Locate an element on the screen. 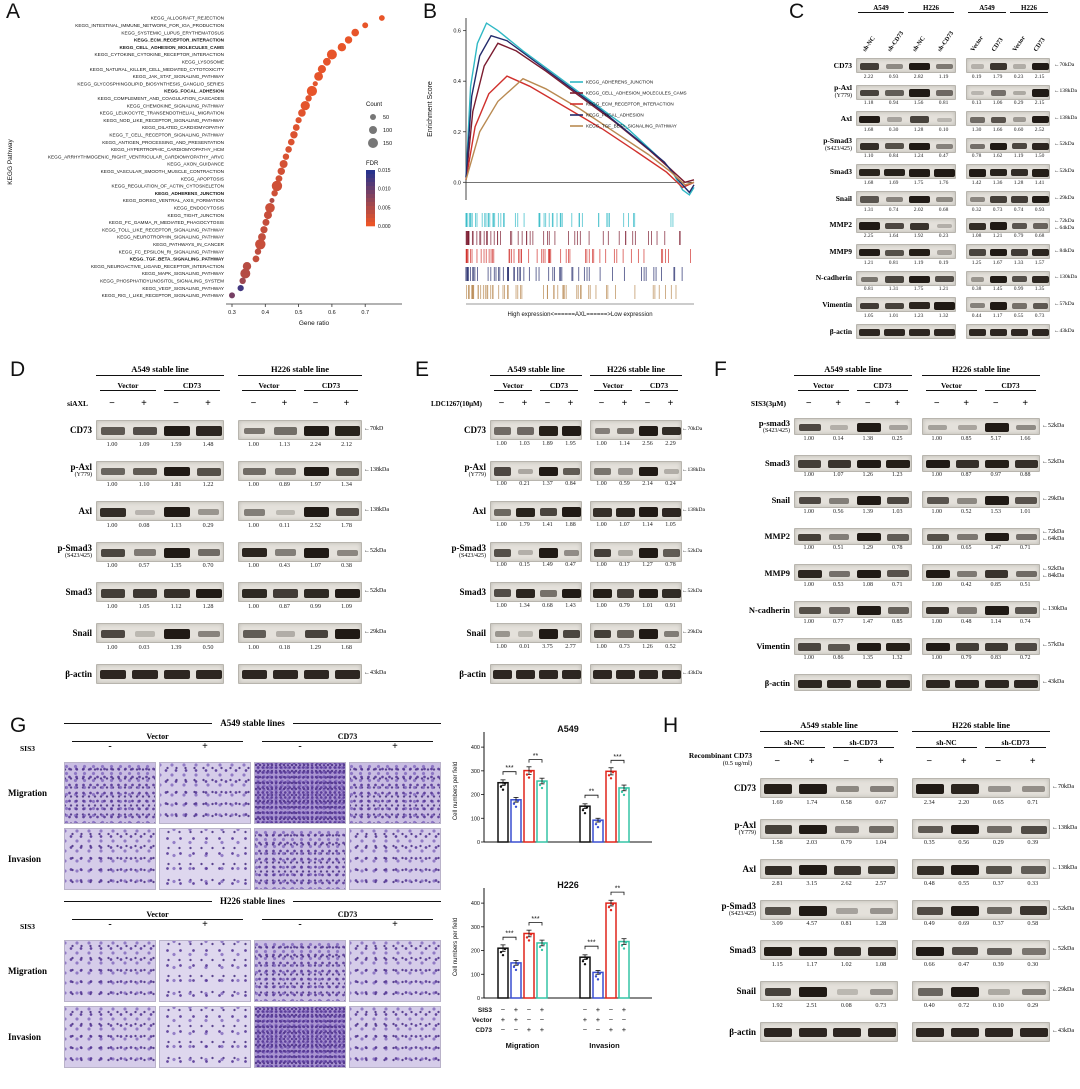 The image size is (1080, 1089). wb-band-value: 0.37 is located at coordinates (998, 883).